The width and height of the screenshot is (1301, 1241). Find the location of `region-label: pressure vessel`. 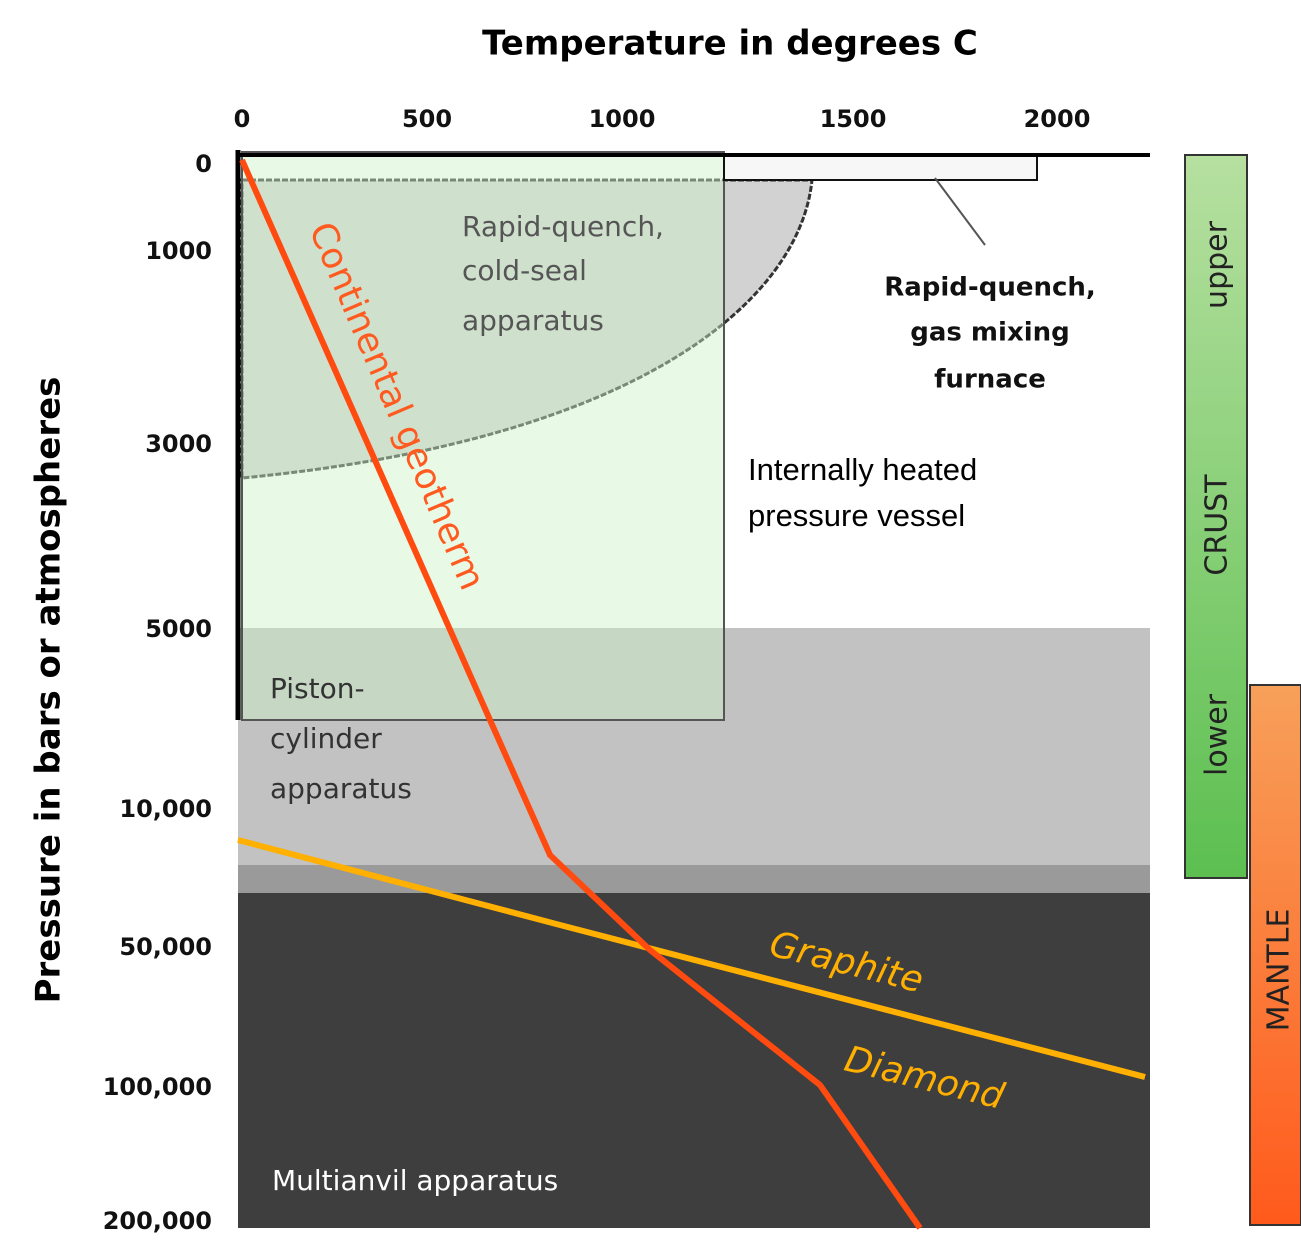

region-label: pressure vessel is located at coordinates (856, 515).